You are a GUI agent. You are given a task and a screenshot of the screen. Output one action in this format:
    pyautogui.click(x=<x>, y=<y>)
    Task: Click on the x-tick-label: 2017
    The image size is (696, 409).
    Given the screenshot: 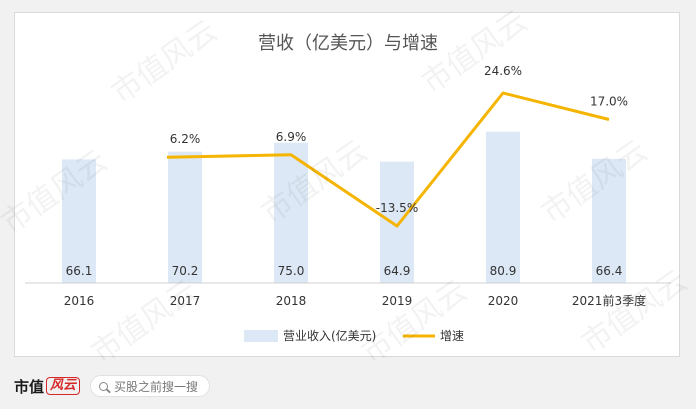 What is the action you would take?
    pyautogui.click(x=185, y=301)
    